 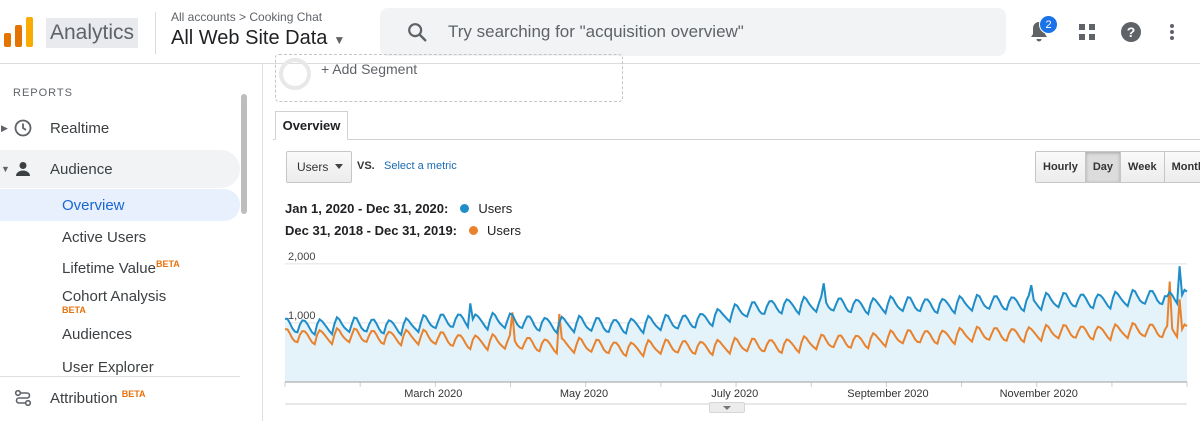 I want to click on search-input, so click(x=718, y=32).